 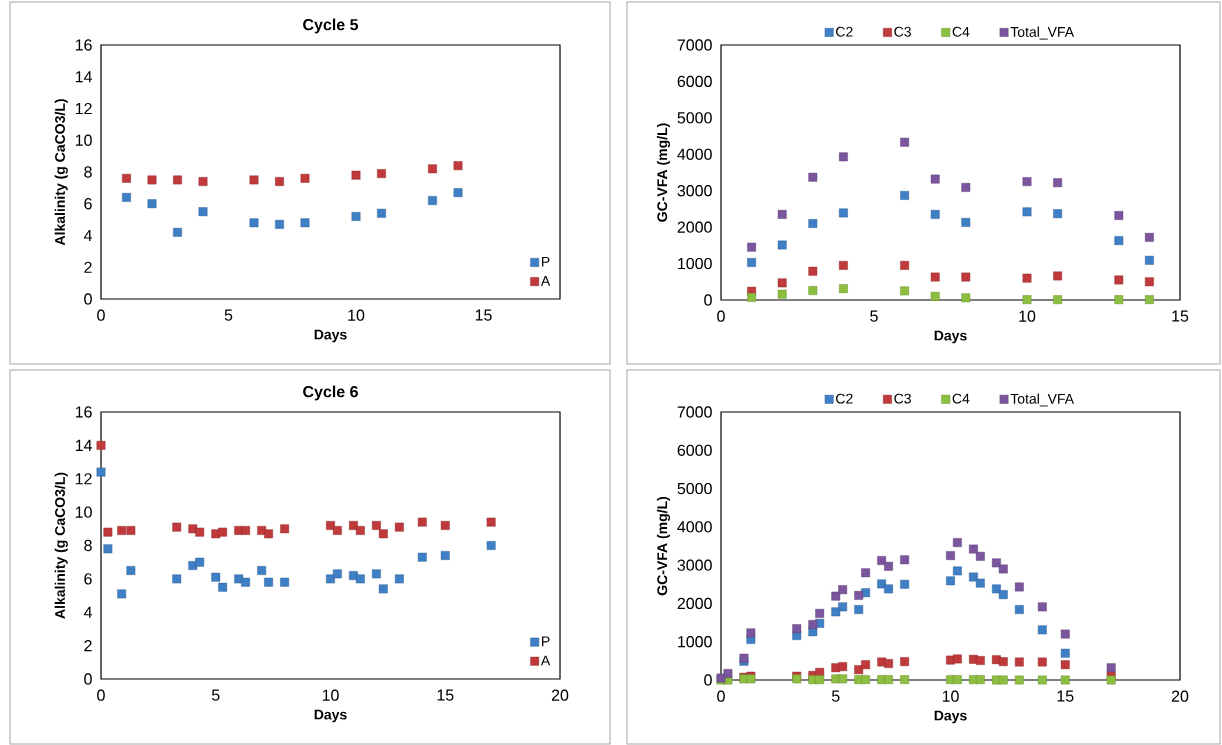 What do you see at coordinates (330, 393) in the screenshot?
I see `chart-title: Cycle 6` at bounding box center [330, 393].